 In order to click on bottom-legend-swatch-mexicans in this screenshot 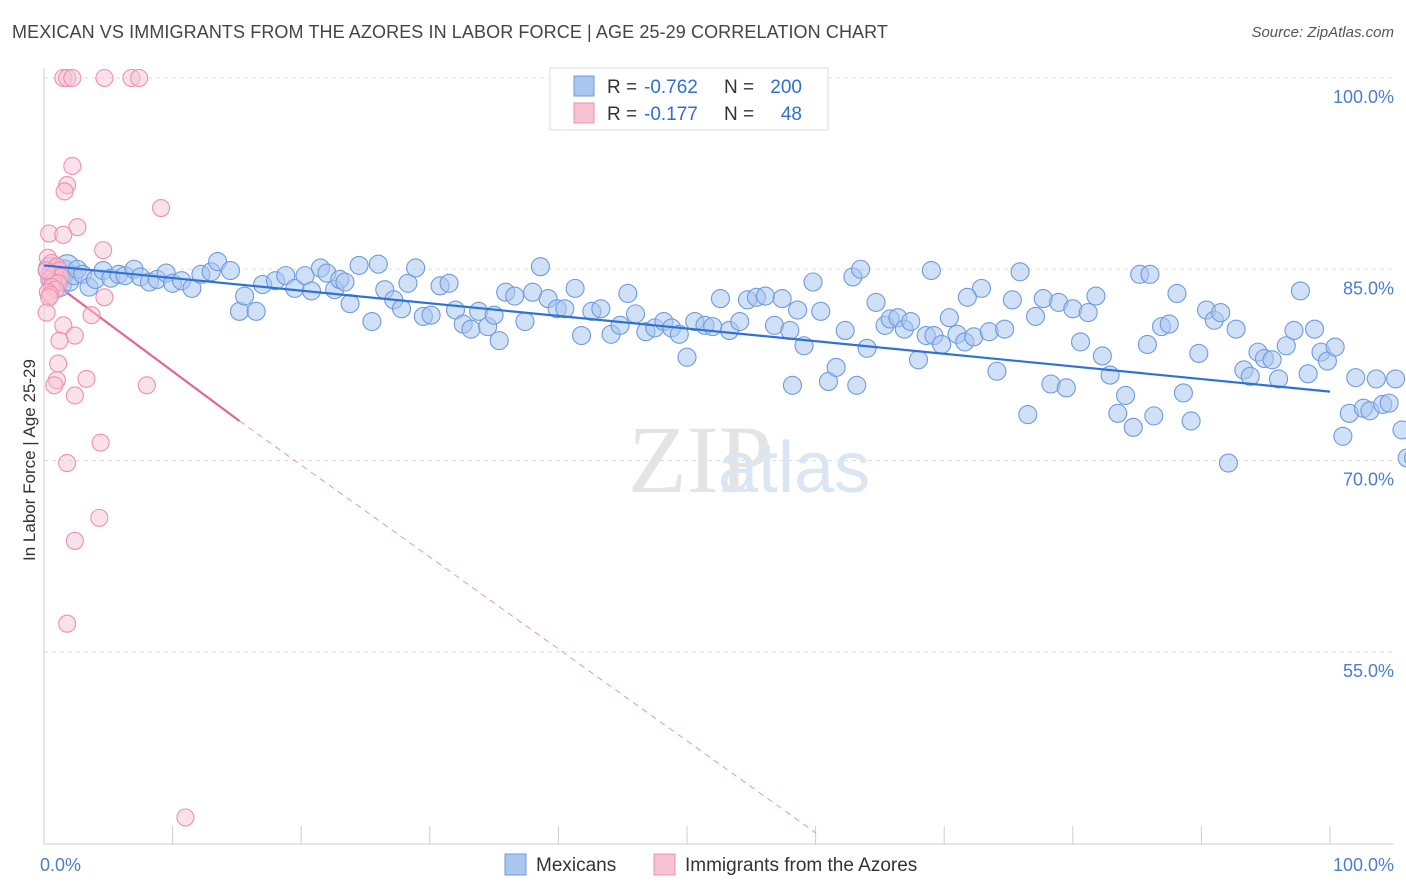, I will do `click(515, 864)`.